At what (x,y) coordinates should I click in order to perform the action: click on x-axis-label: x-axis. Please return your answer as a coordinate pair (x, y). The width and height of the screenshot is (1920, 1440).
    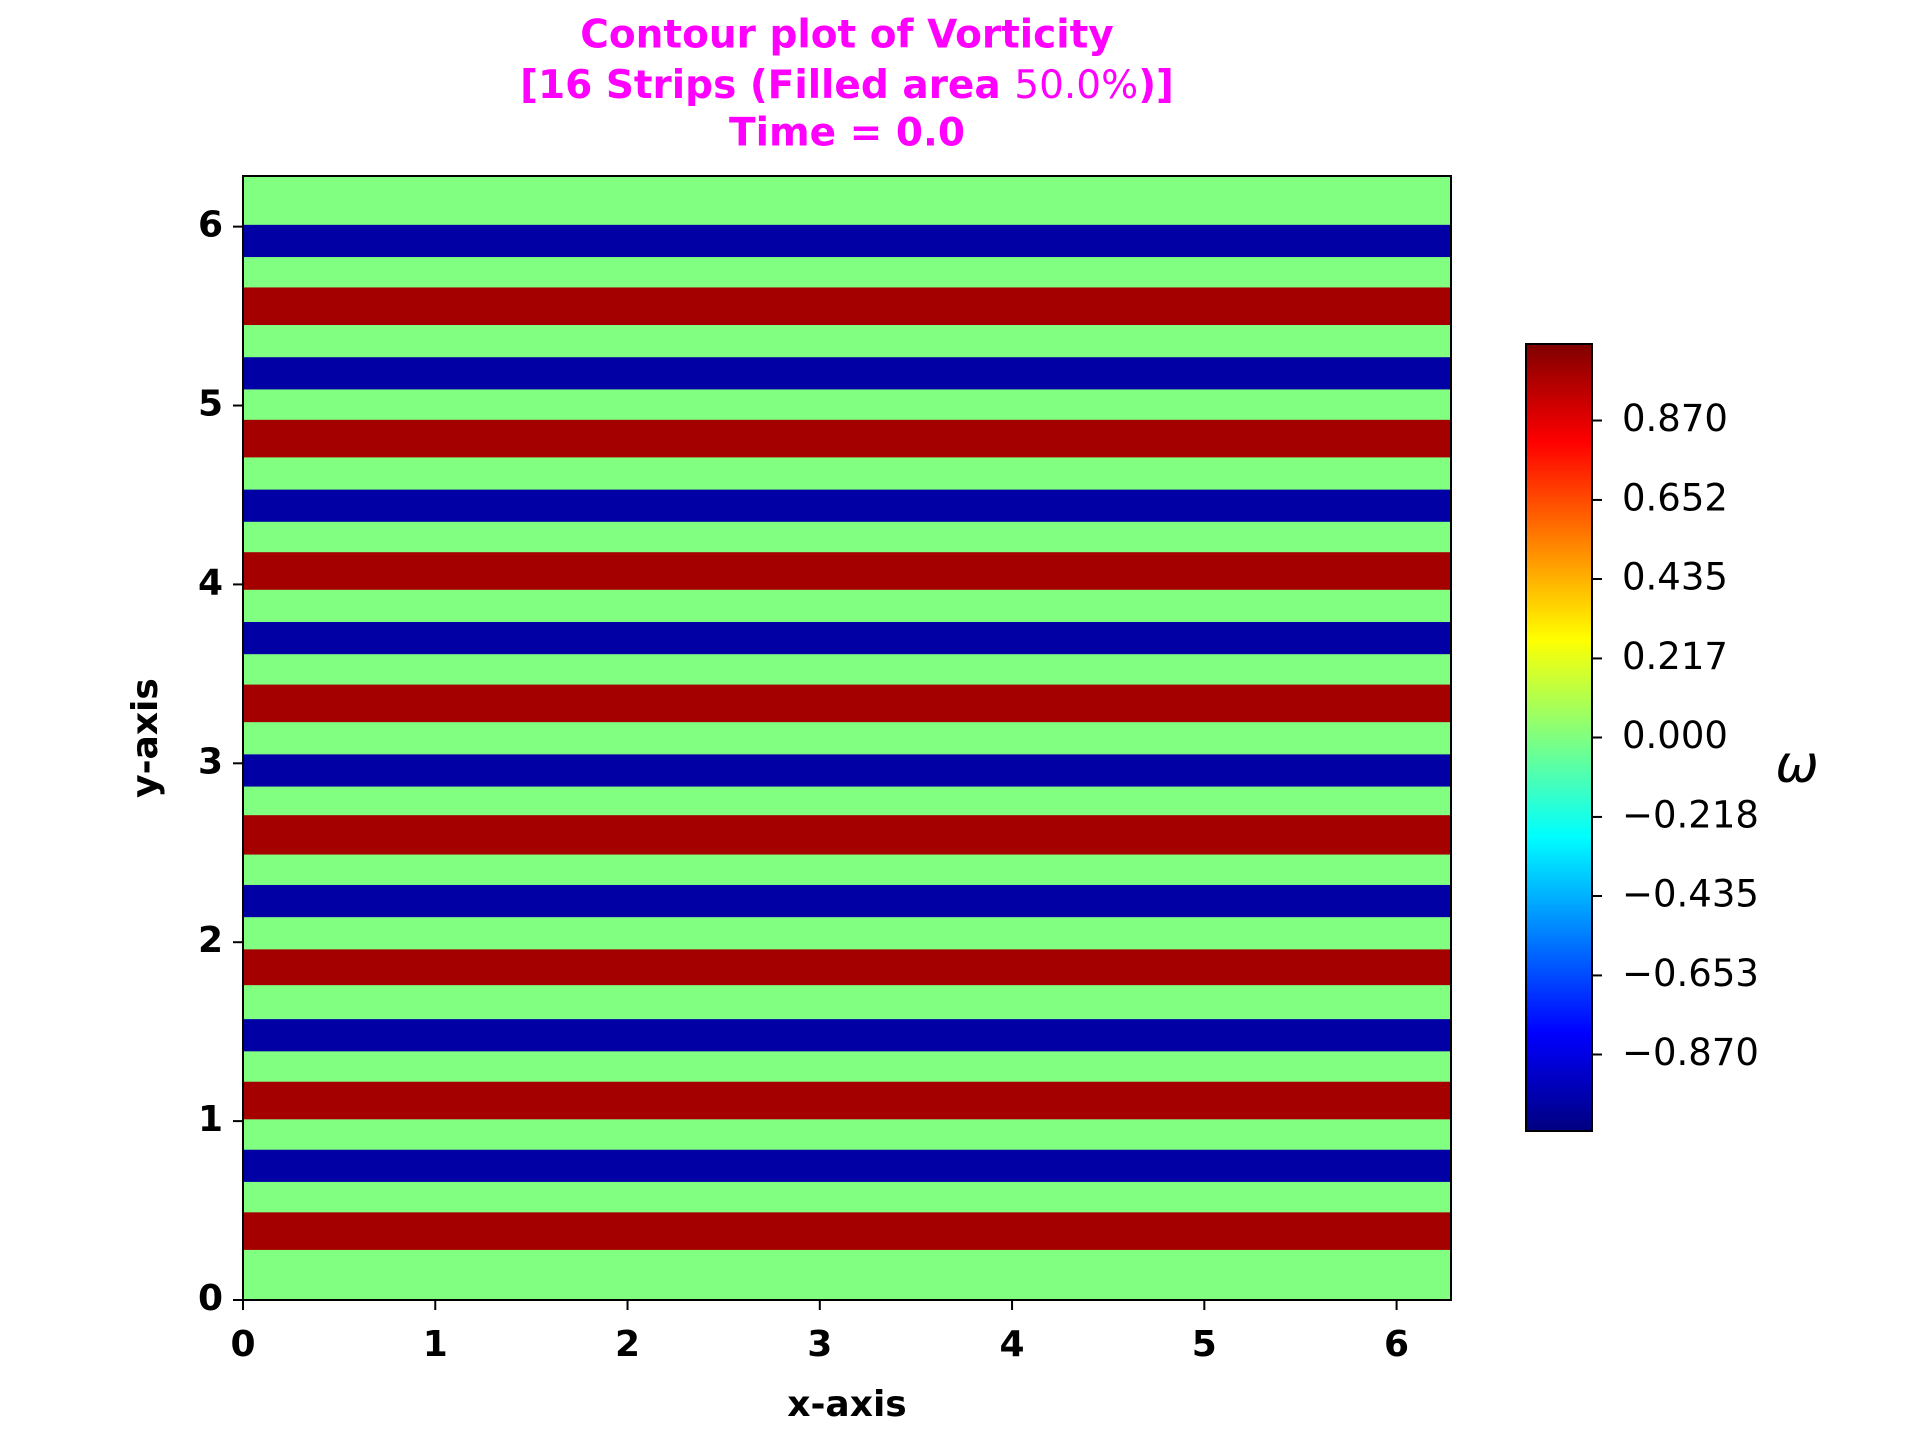
    Looking at the image, I should click on (846, 1404).